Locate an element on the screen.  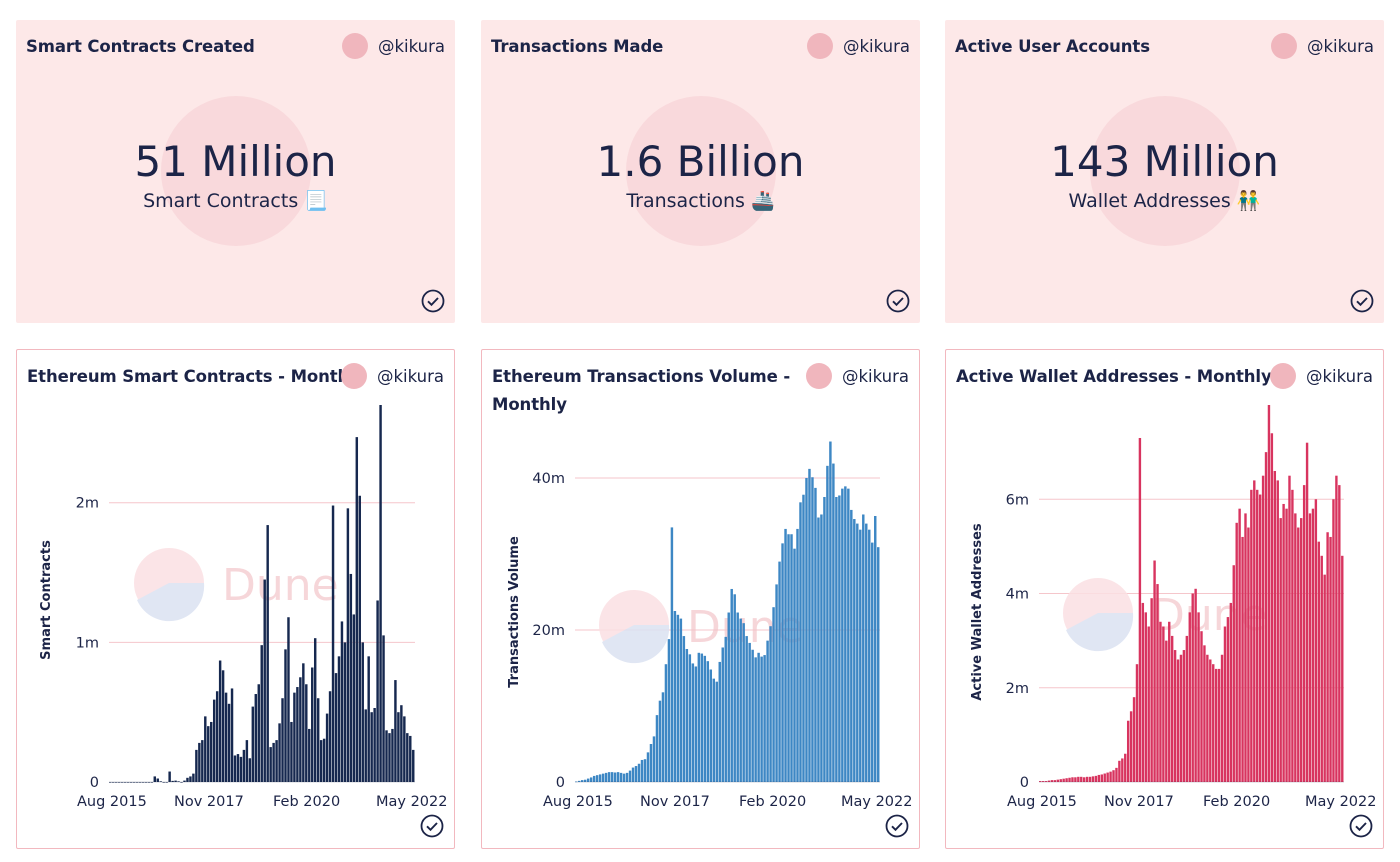
card-title: Active Wallet Addresses - Monthly is located at coordinates (1114, 376).